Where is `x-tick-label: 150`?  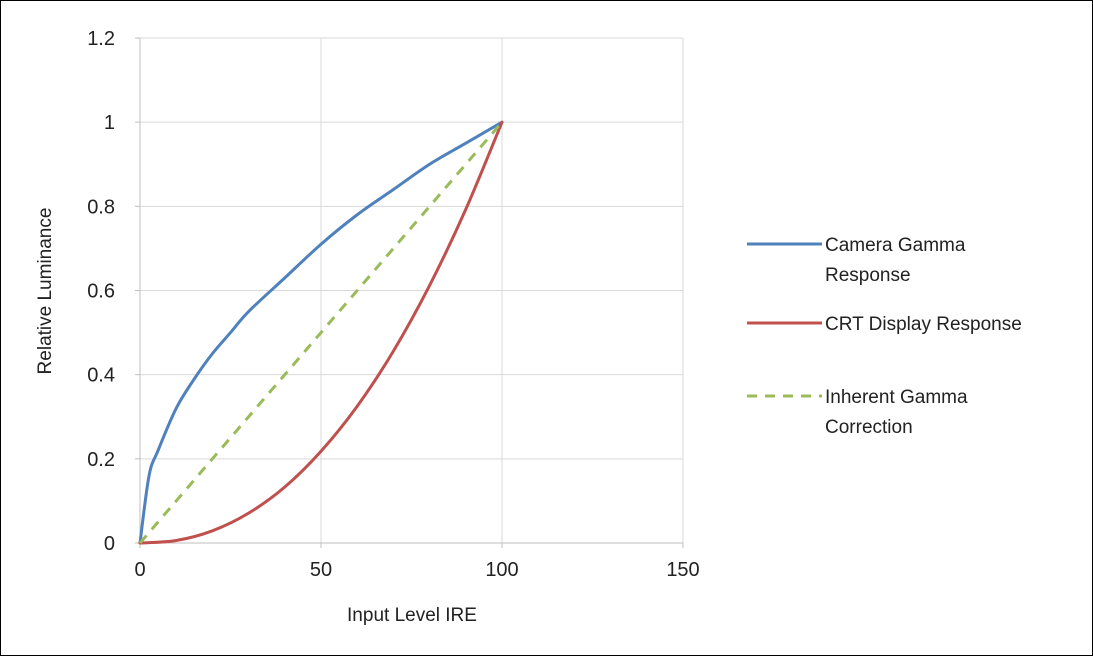
x-tick-label: 150 is located at coordinates (682, 570).